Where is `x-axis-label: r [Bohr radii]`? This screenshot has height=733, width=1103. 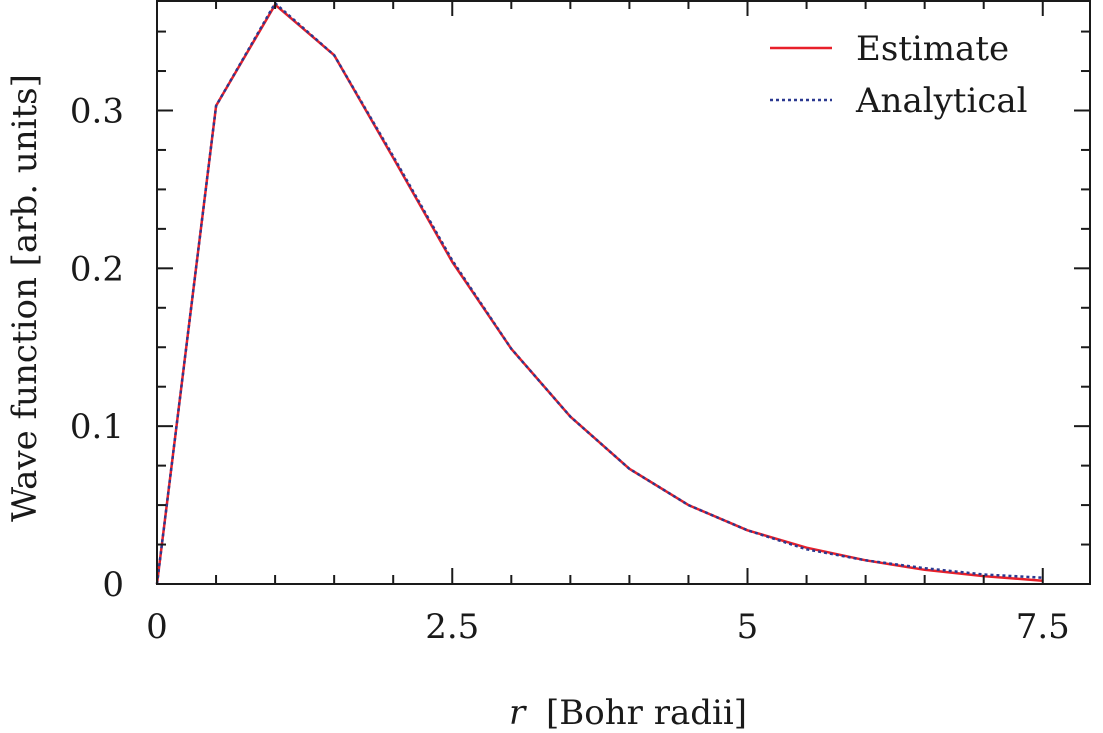
x-axis-label: r [Bohr radii] is located at coordinates (628, 713).